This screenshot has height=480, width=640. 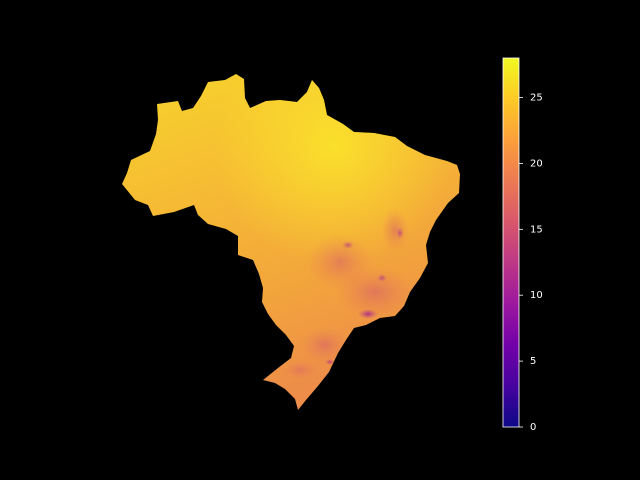 What do you see at coordinates (536, 229) in the screenshot?
I see `colorbar-tick-label: 15` at bounding box center [536, 229].